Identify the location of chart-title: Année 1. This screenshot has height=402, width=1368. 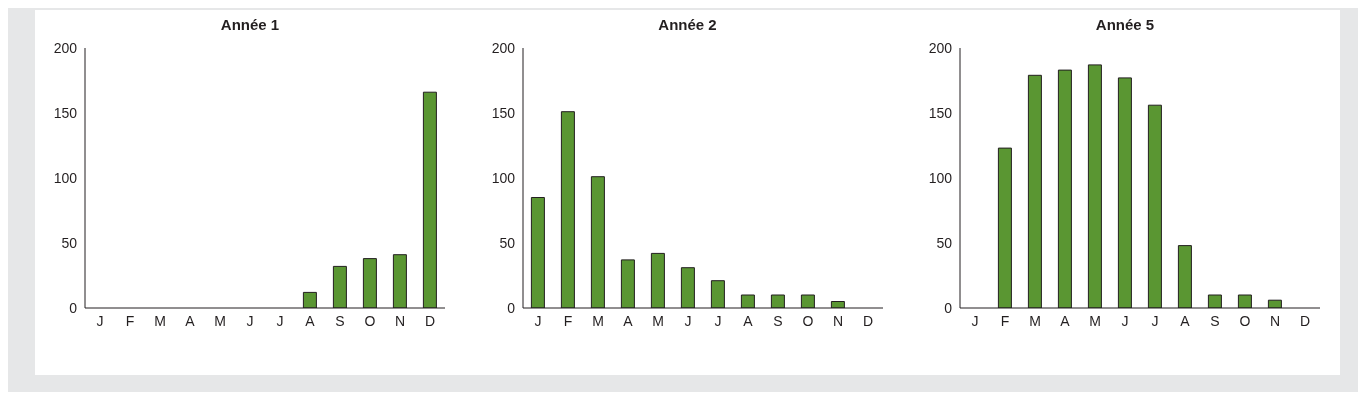
(250, 25).